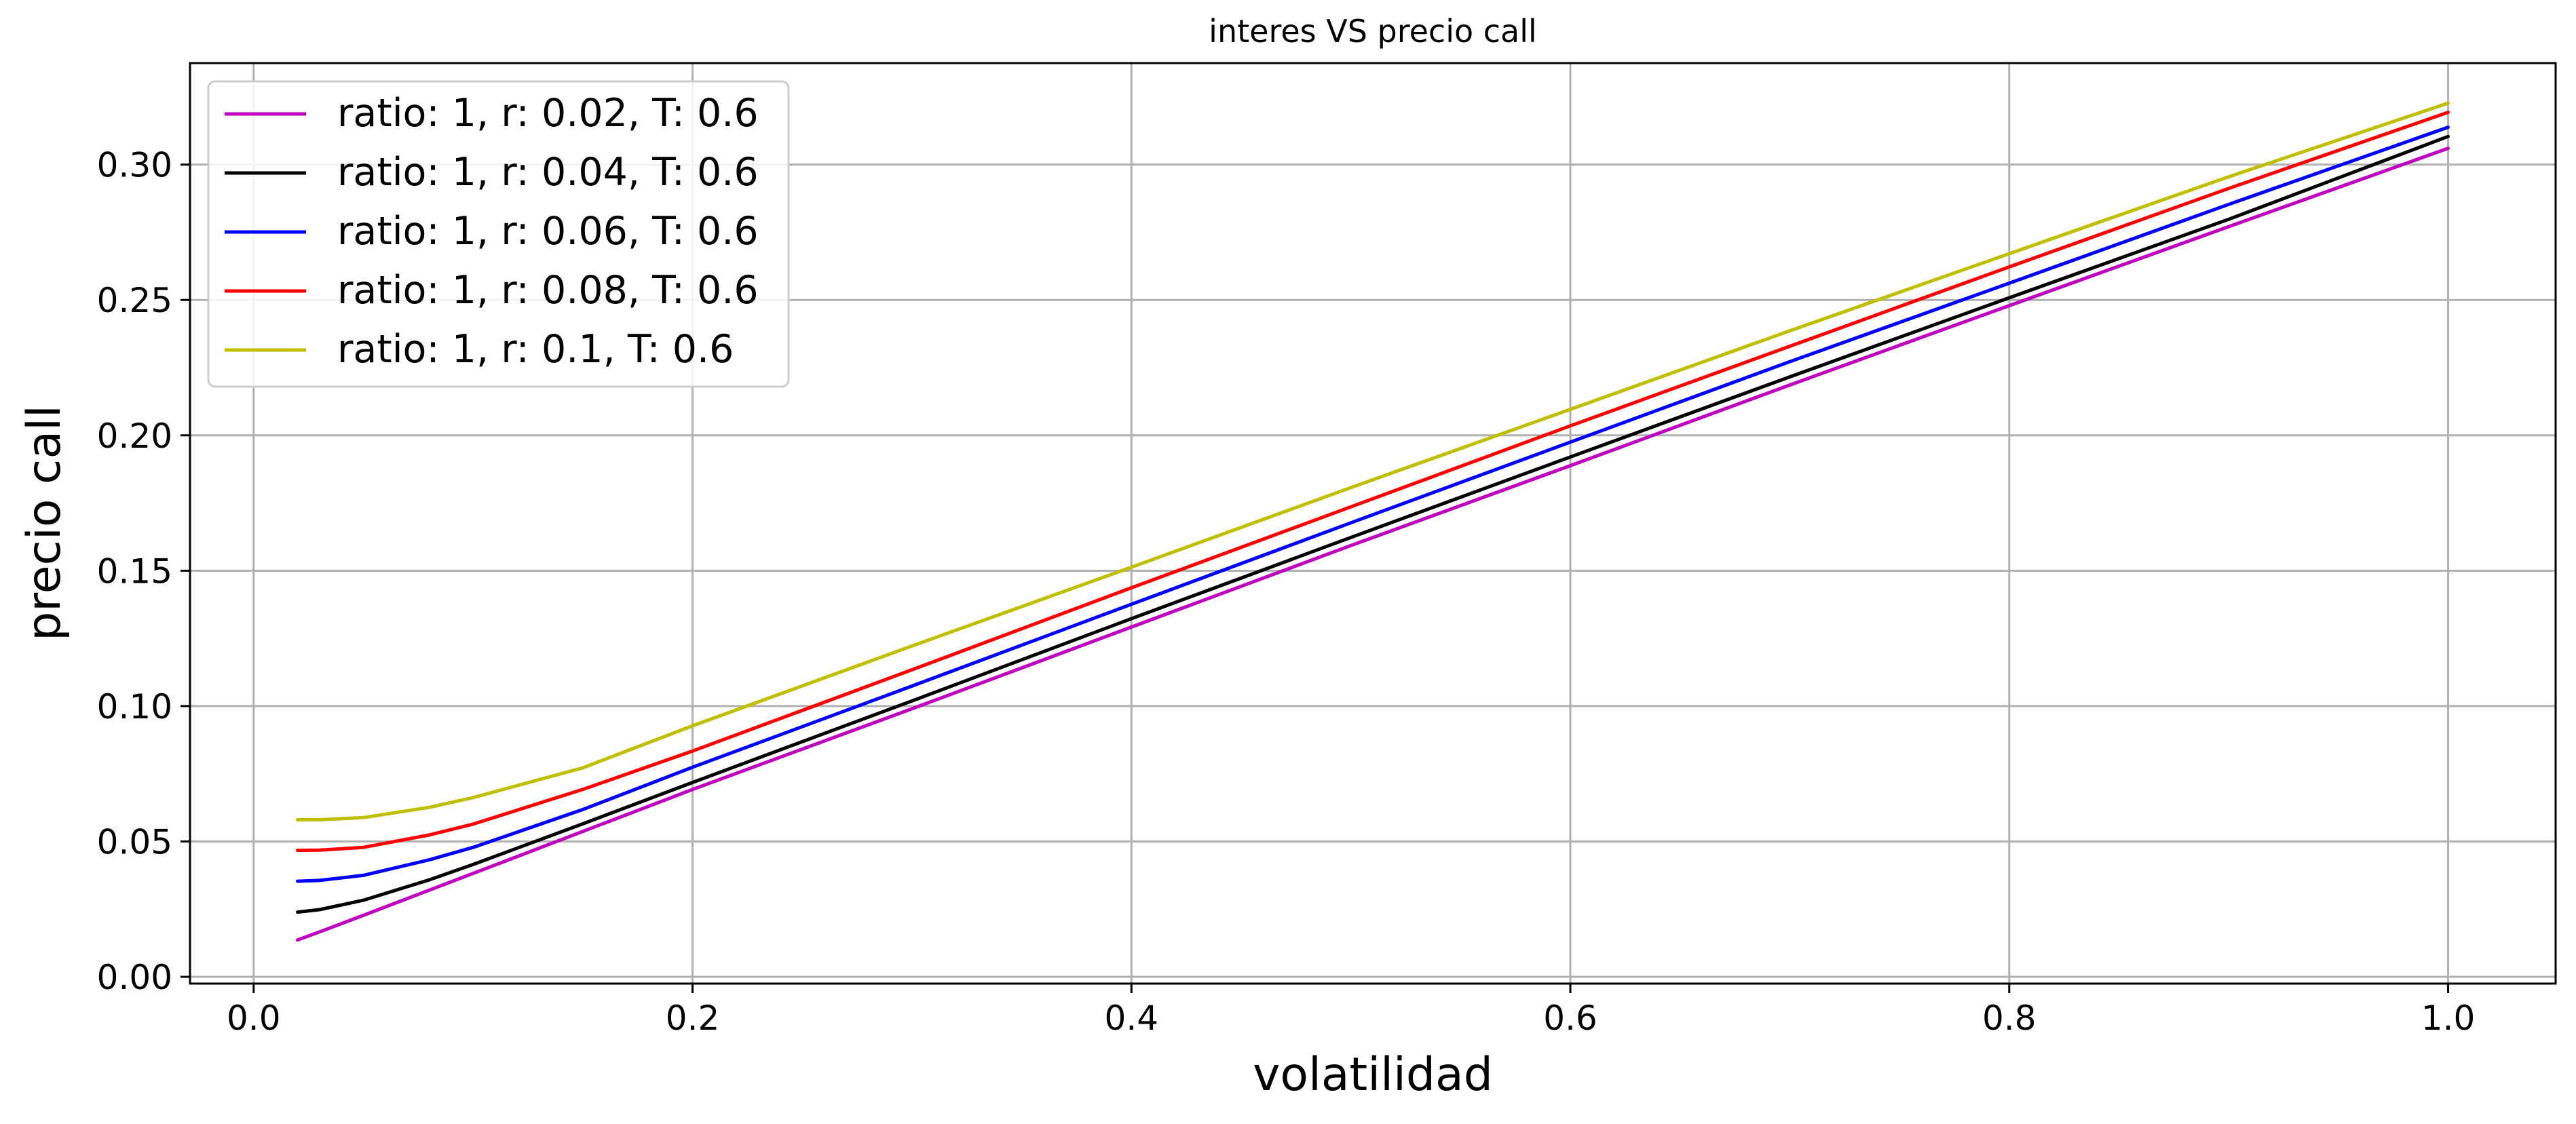 The height and width of the screenshot is (1124, 2576). Describe the element at coordinates (1132, 1018) in the screenshot. I see `x-tick-label: 0.4` at that location.